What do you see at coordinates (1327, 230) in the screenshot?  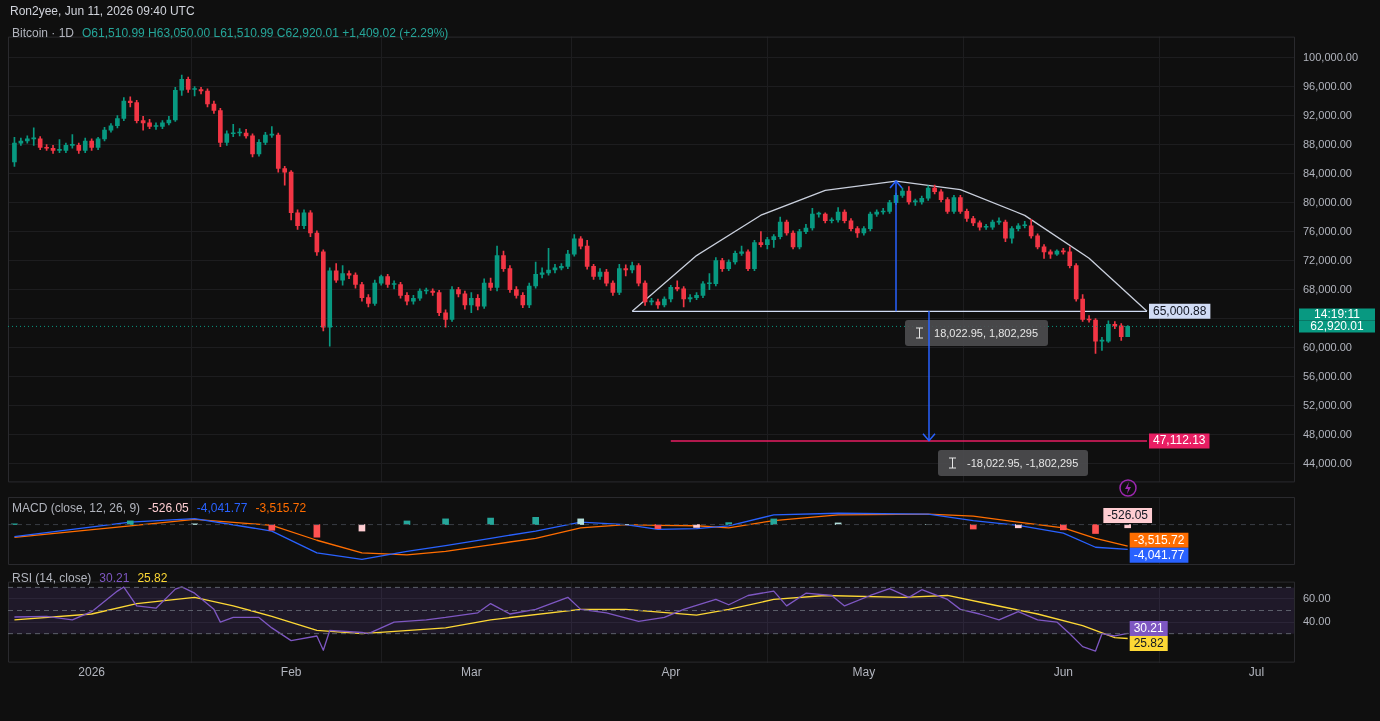 I see `y-tick-label: 76,000.00` at bounding box center [1327, 230].